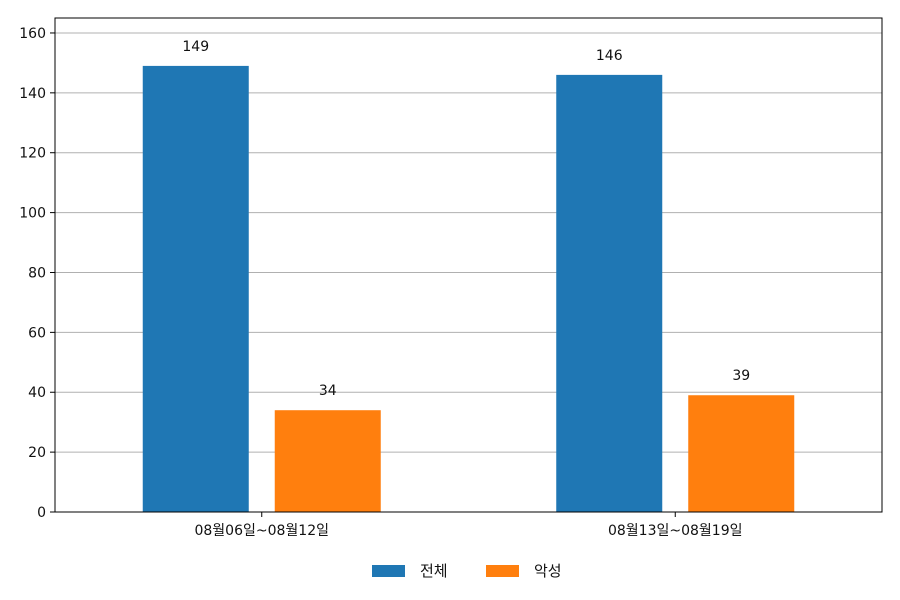  Describe the element at coordinates (37, 393) in the screenshot. I see `y-tick-label: 40` at that location.